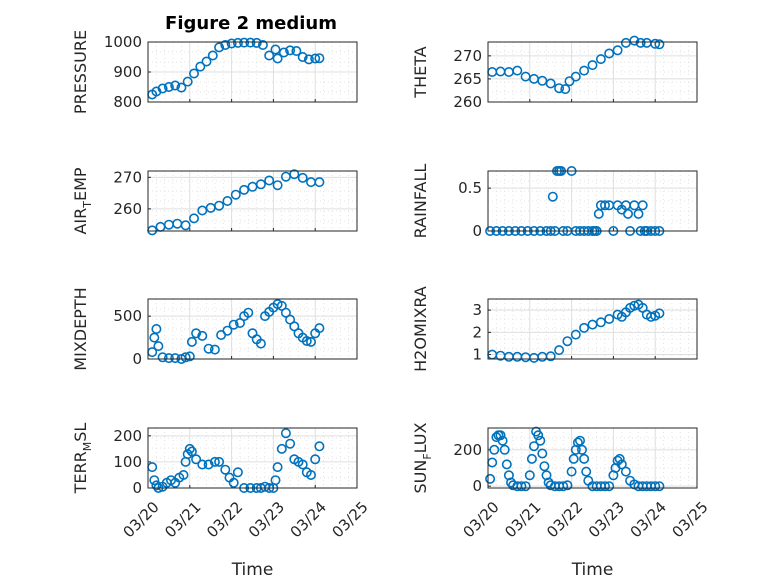  Describe the element at coordinates (606, 519) in the screenshot. I see `x-tick-label: 03/23` at that location.